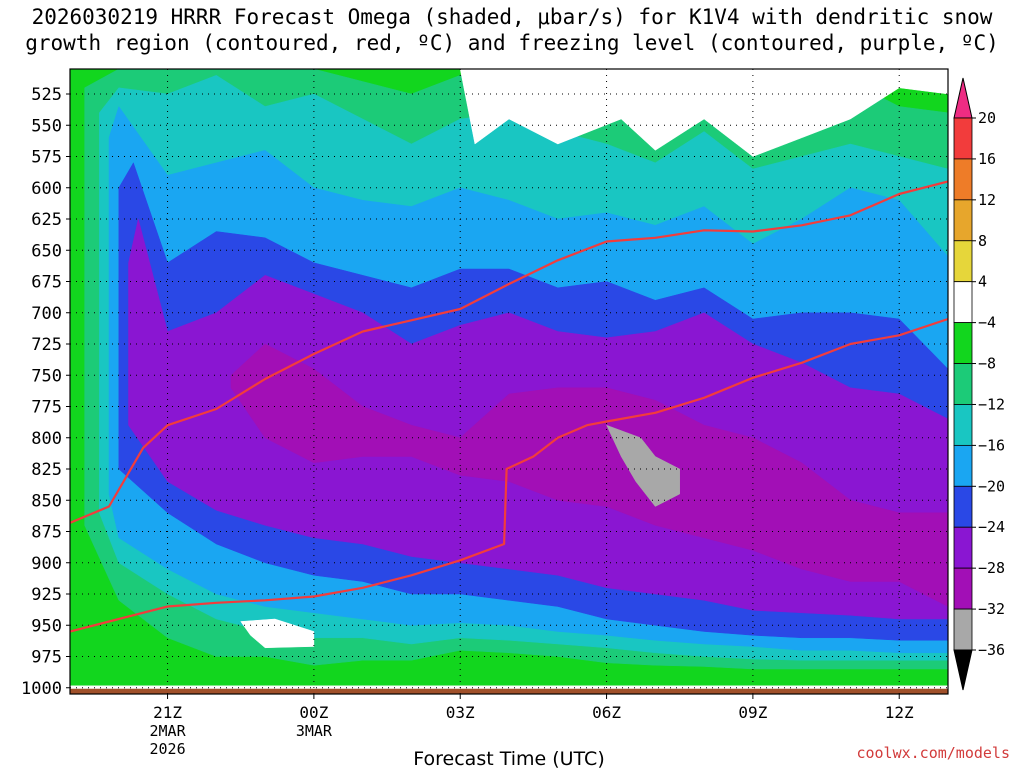 The image size is (1024, 768). I want to click on x-tick-label-06Z: 06Z, so click(606, 712).